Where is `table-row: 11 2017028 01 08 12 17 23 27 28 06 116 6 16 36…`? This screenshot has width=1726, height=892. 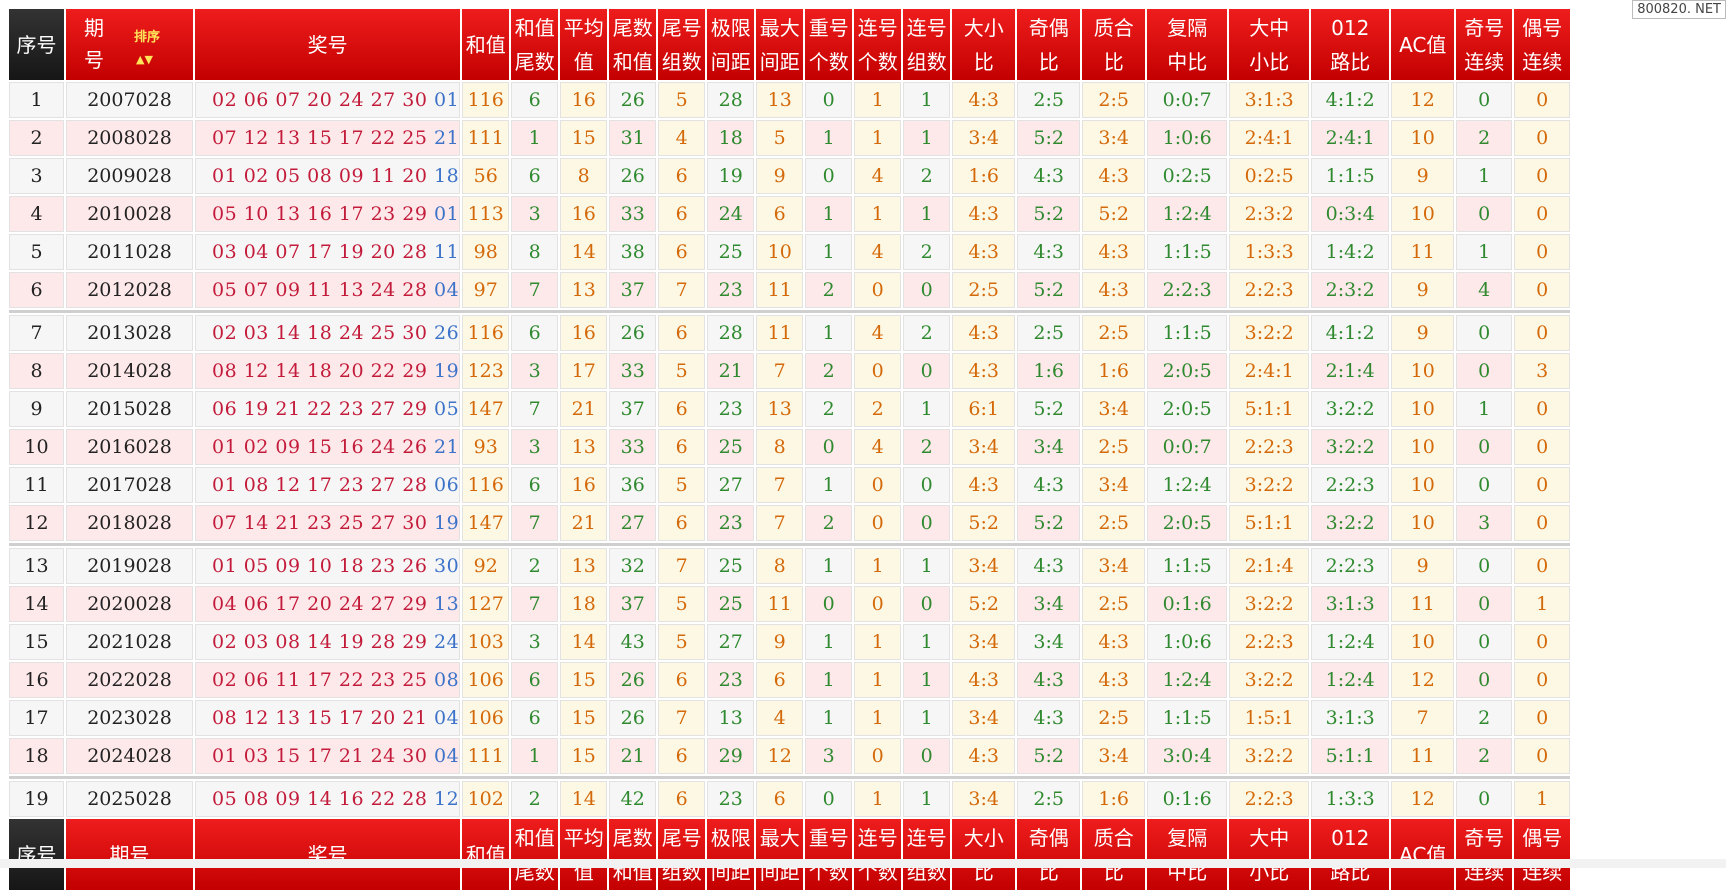 table-row: 11 2017028 01 08 12 17 23 27 28 06 116 6 16 36… is located at coordinates (790, 485).